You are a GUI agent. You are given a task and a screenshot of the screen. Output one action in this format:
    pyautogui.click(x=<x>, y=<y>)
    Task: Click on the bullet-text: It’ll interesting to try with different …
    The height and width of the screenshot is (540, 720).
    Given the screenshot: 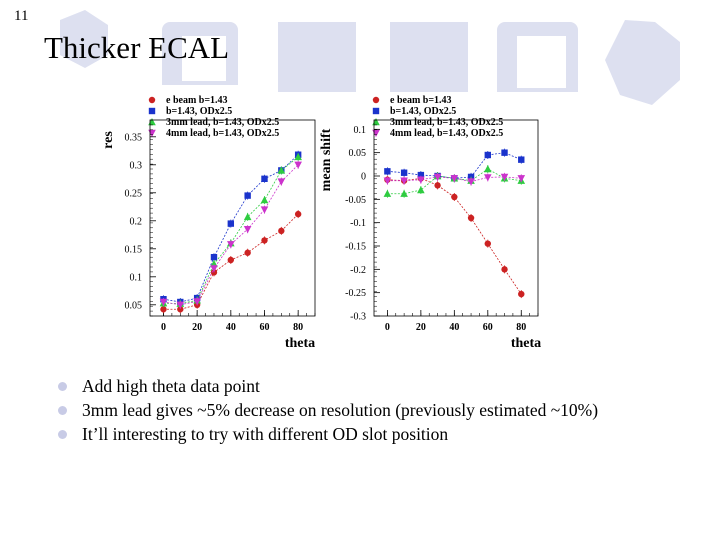 What is the action you would take?
    pyautogui.click(x=265, y=434)
    